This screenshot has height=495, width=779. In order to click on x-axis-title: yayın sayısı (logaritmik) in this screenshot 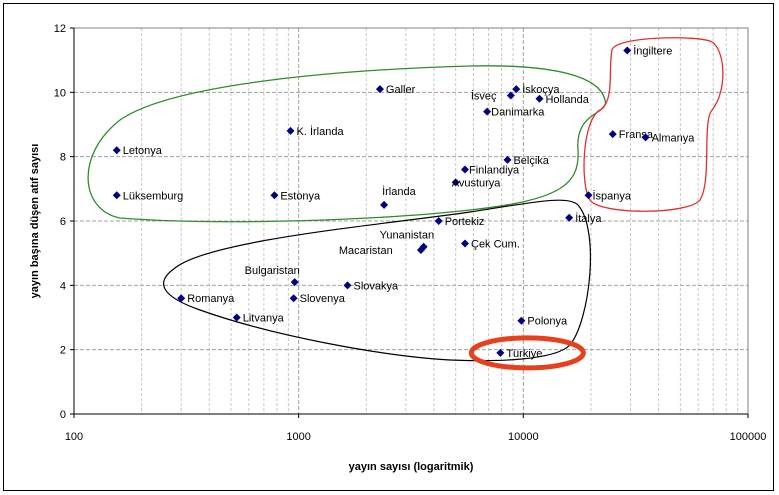, I will do `click(411, 467)`.